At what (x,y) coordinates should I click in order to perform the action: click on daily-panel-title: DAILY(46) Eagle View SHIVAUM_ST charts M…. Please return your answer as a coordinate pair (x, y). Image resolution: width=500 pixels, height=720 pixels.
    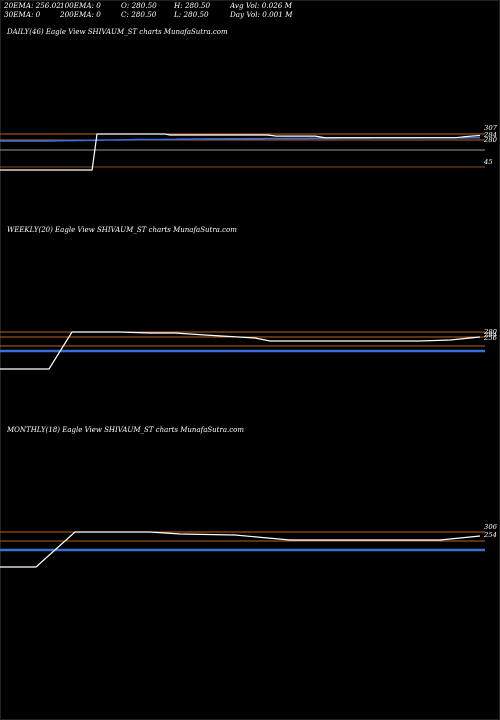
    Looking at the image, I should click on (117, 32).